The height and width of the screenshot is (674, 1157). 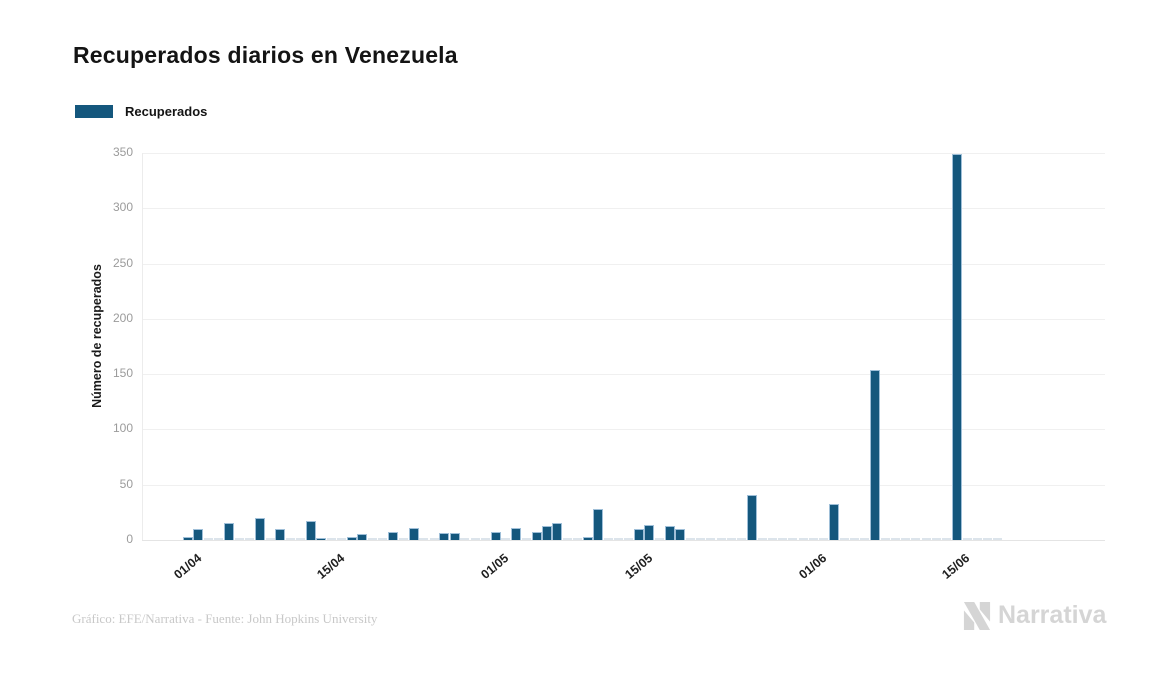 I want to click on x-tick-label: 01/06, so click(x=813, y=566).